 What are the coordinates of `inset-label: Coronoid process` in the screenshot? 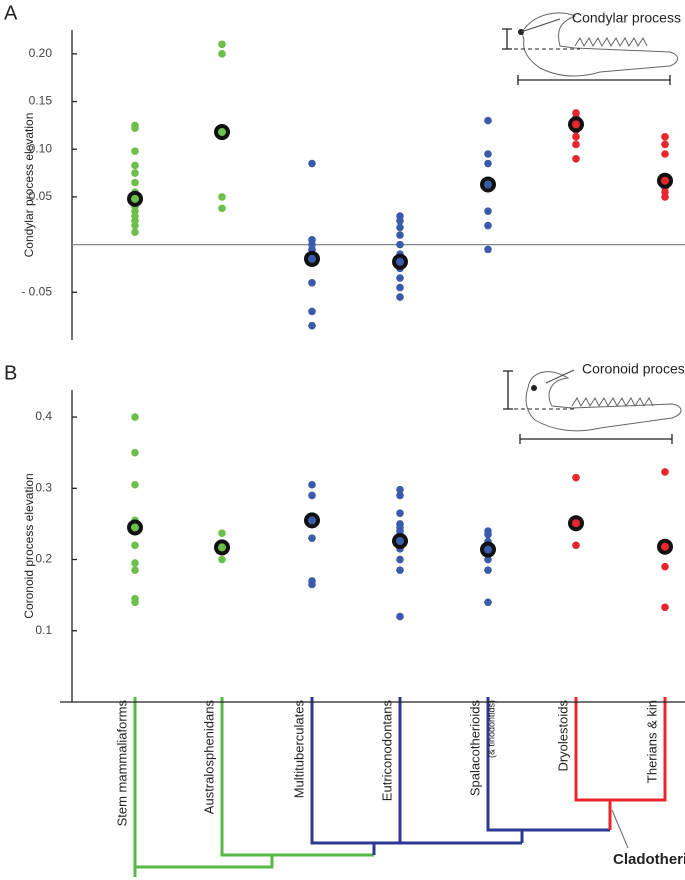 It's located at (633, 369).